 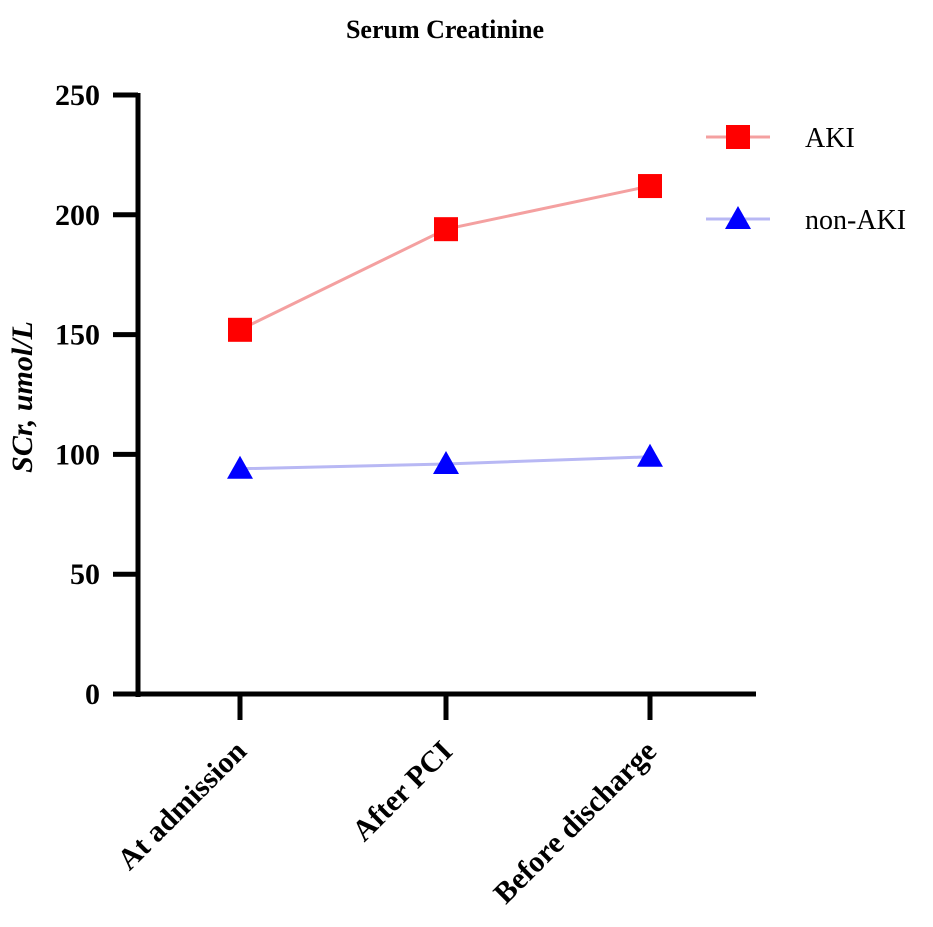 What do you see at coordinates (77, 454) in the screenshot?
I see `y-tick-label: 100` at bounding box center [77, 454].